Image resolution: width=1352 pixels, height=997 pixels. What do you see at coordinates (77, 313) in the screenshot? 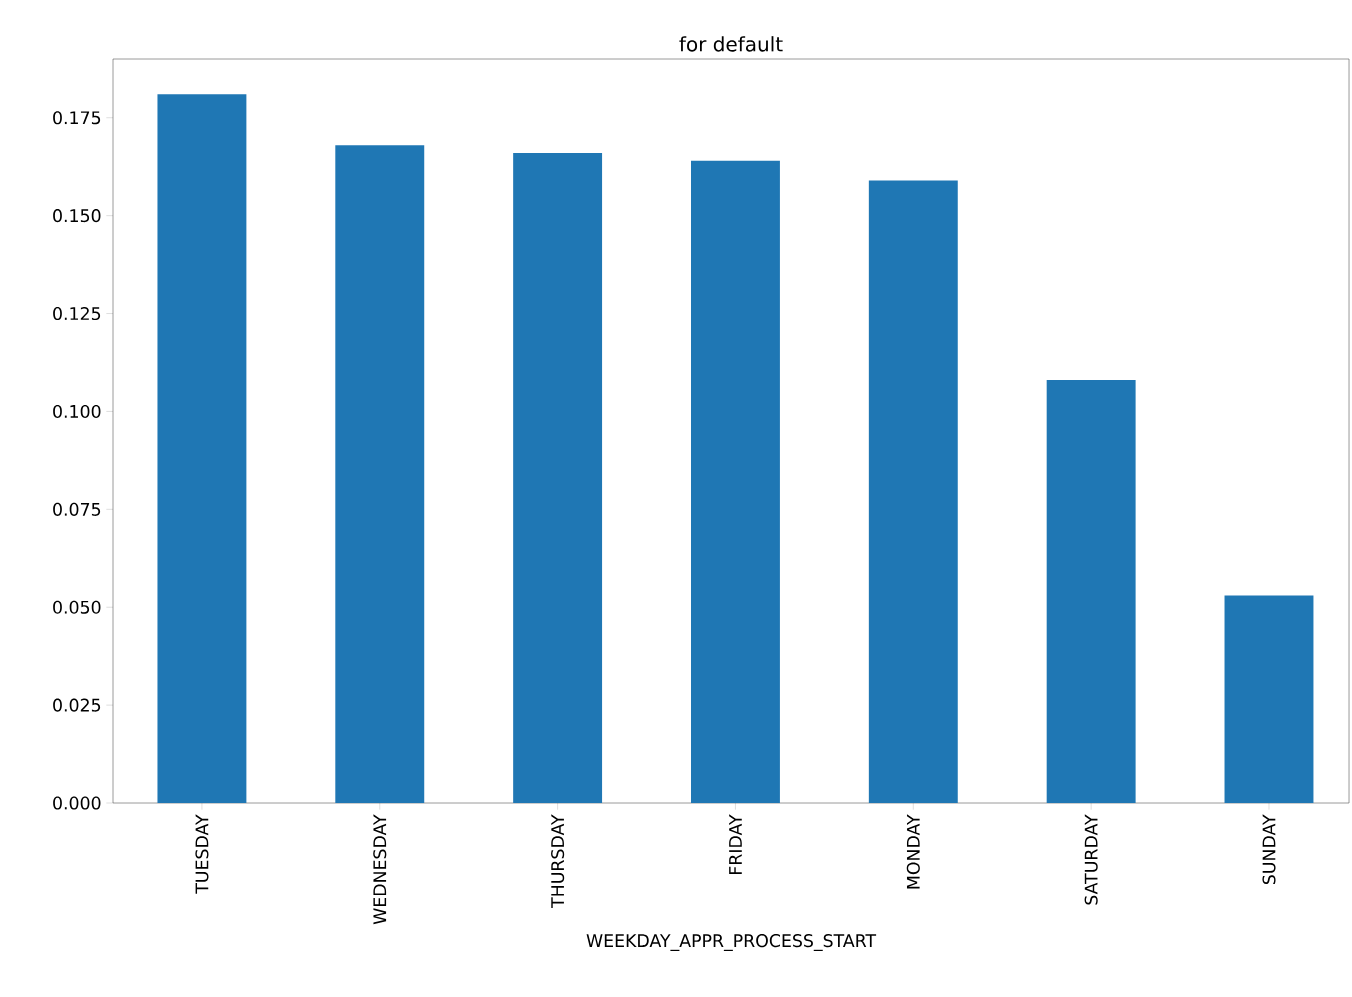
I see `y-tick-label: 0.125` at bounding box center [77, 313].